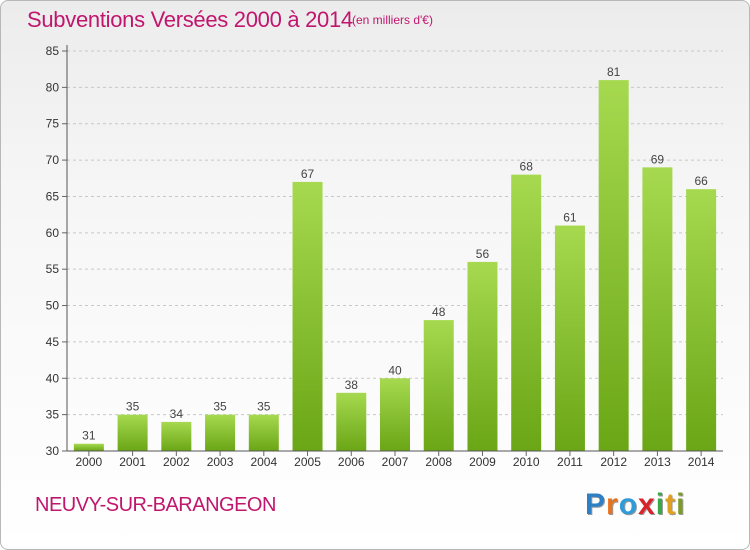 The height and width of the screenshot is (550, 750). I want to click on y-tick-label-45: 45, so click(53, 342).